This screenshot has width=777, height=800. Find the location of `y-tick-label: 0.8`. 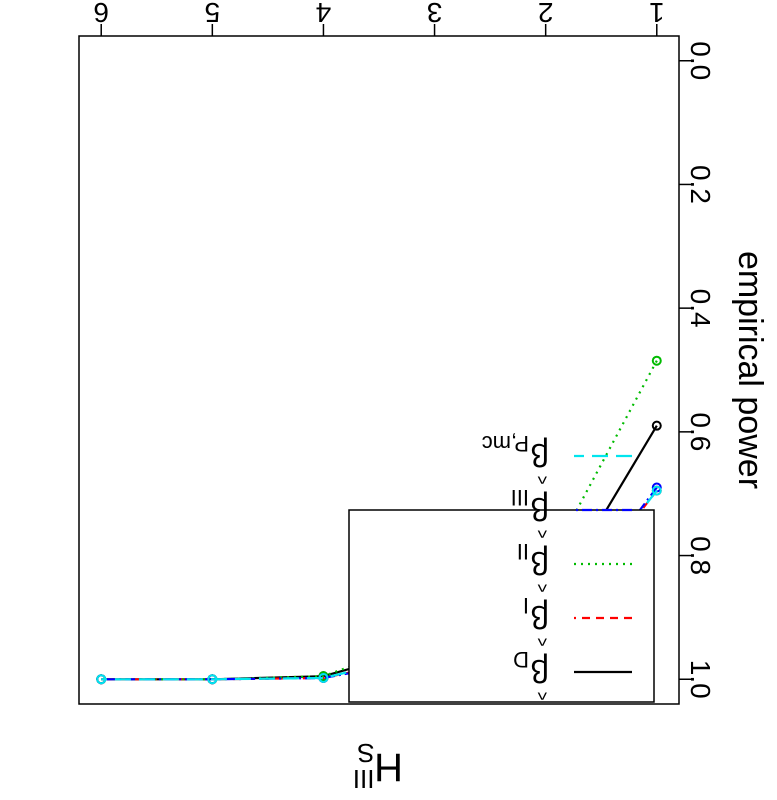

y-tick-label: 0.8 is located at coordinates (700, 555).